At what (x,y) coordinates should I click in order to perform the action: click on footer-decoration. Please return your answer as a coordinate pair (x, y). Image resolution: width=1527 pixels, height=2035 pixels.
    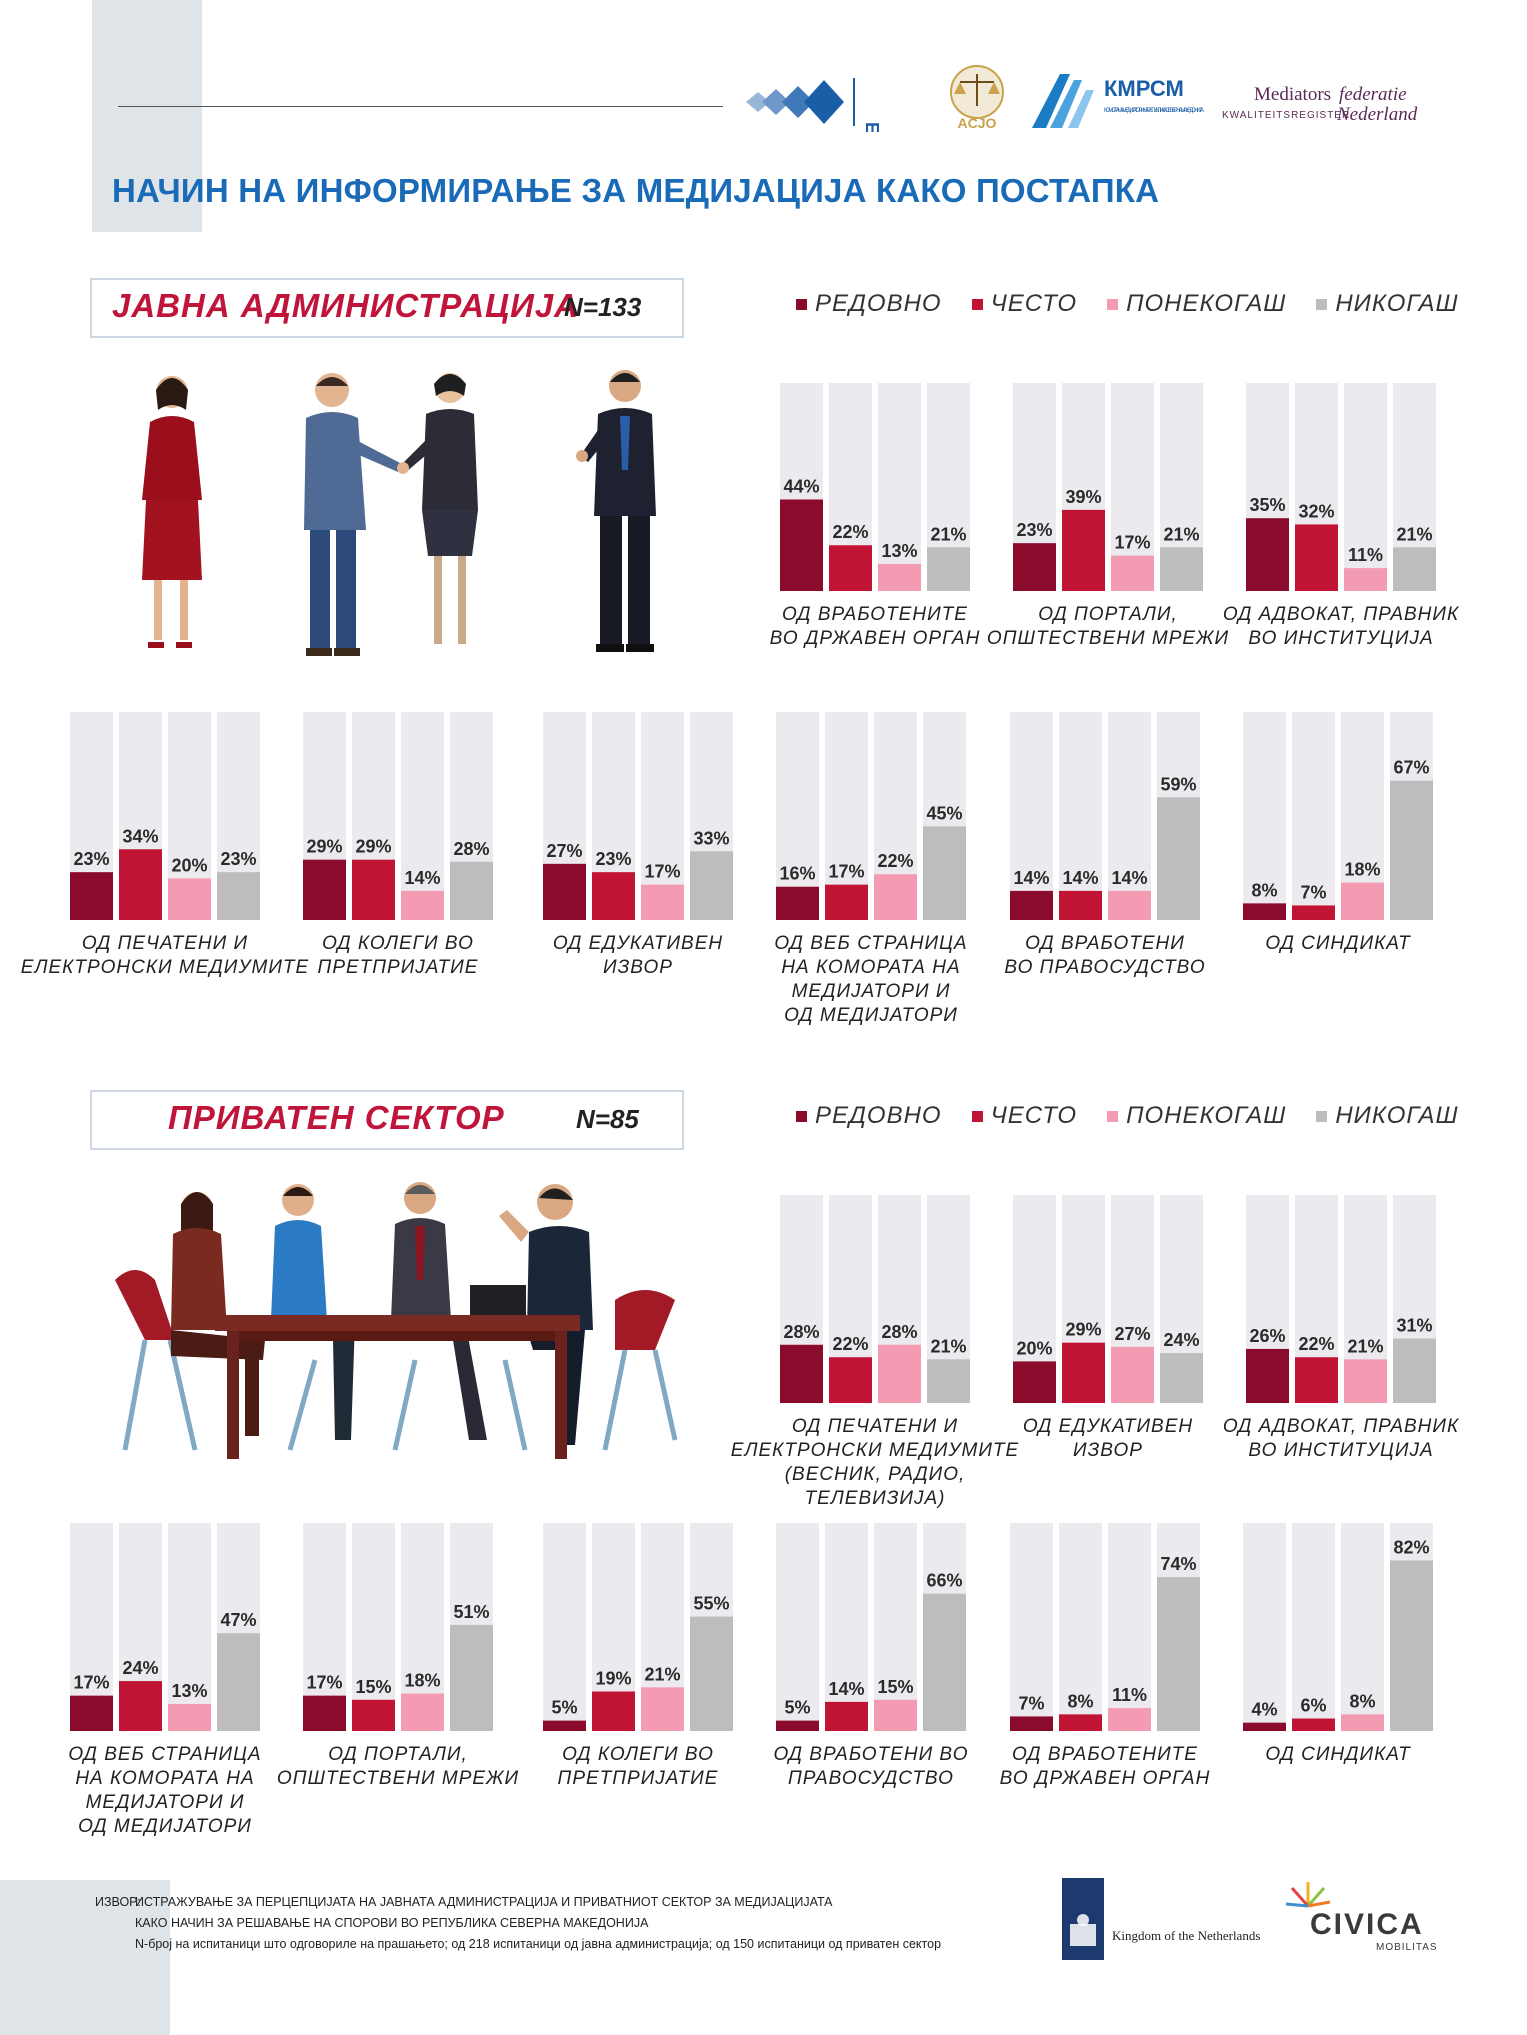
    Looking at the image, I should click on (85, 1957).